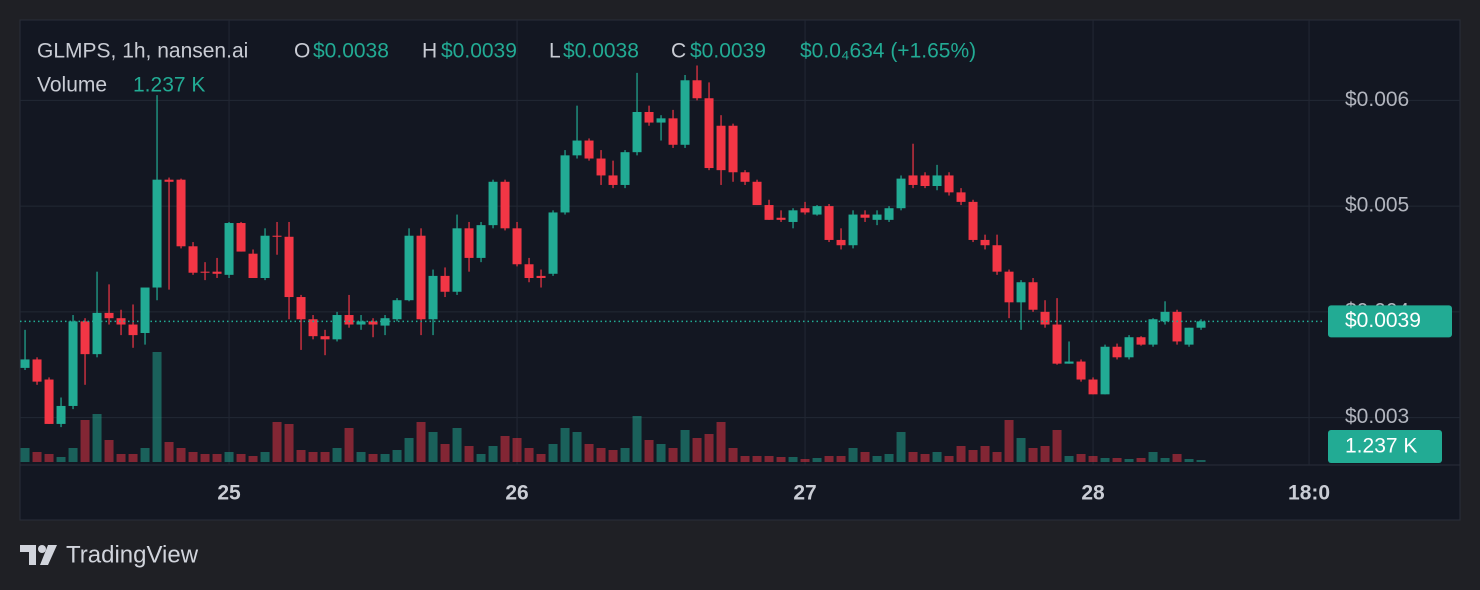 This screenshot has height=590, width=1480. I want to click on x-tick-label: 18:0, so click(1309, 493).